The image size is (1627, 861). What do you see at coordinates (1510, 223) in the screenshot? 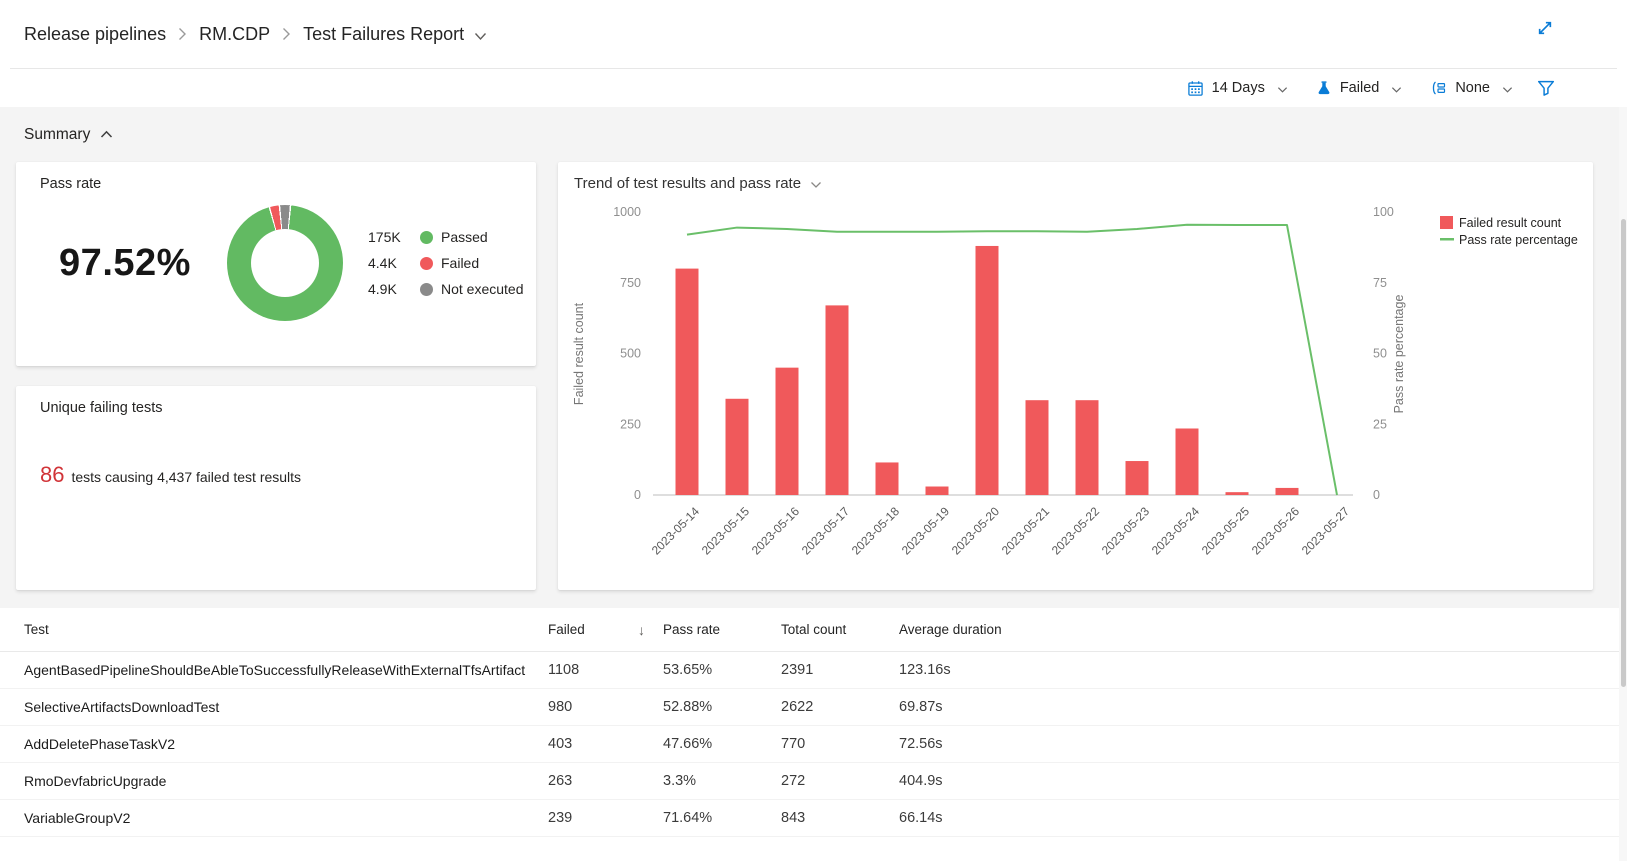
I see `legend-bar-label: Failed result count` at bounding box center [1510, 223].